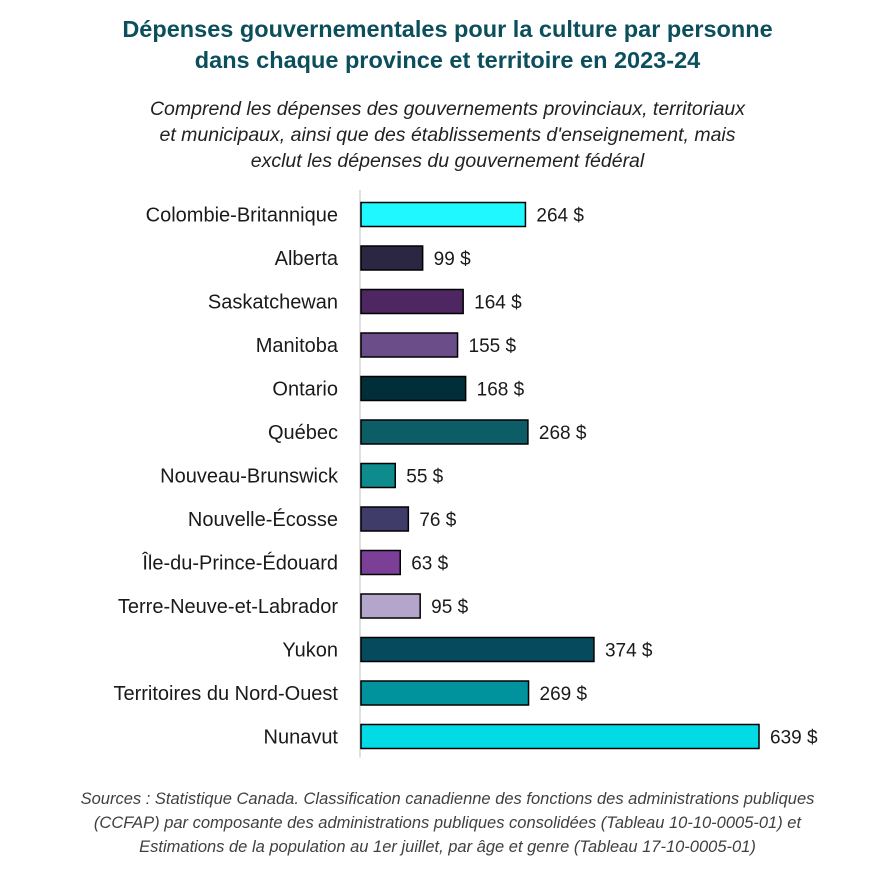  Describe the element at coordinates (564, 694) in the screenshot. I see `value-label: 269 $` at that location.